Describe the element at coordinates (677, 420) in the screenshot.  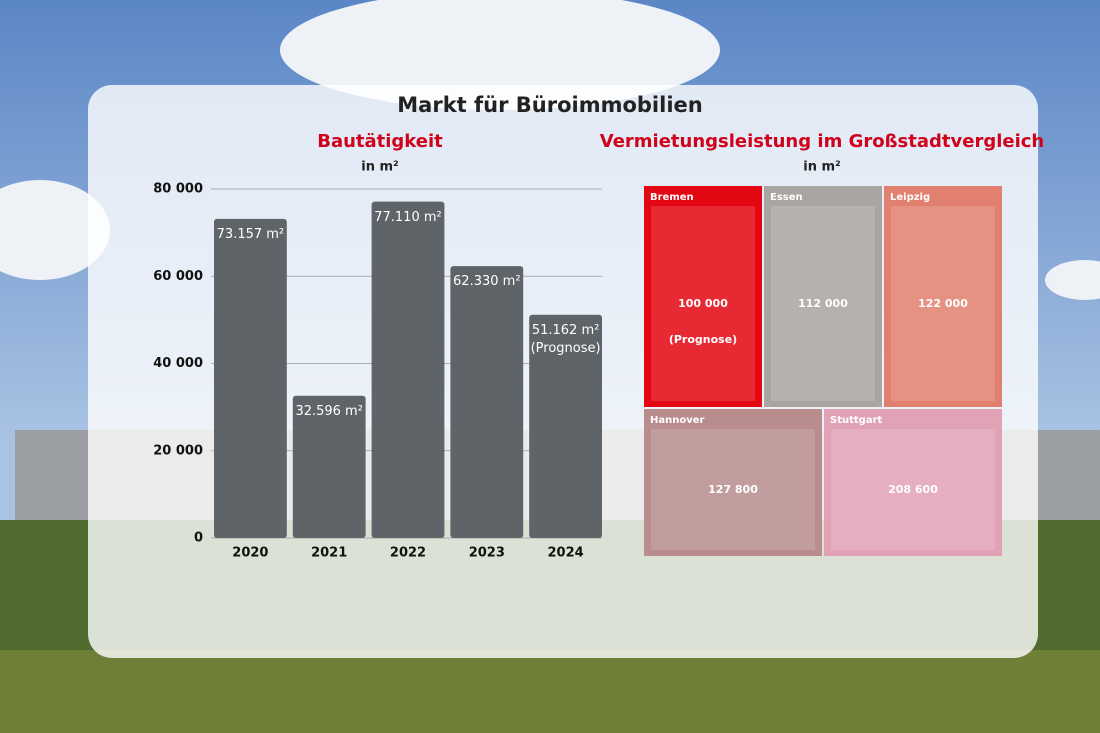
I see `cell-name: Hannover` at that location.